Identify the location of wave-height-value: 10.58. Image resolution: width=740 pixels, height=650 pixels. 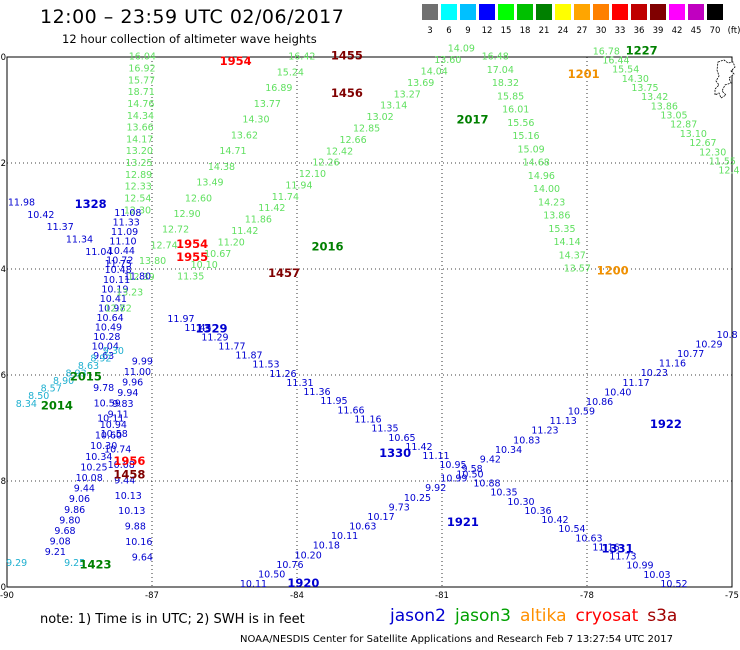
(114, 434).